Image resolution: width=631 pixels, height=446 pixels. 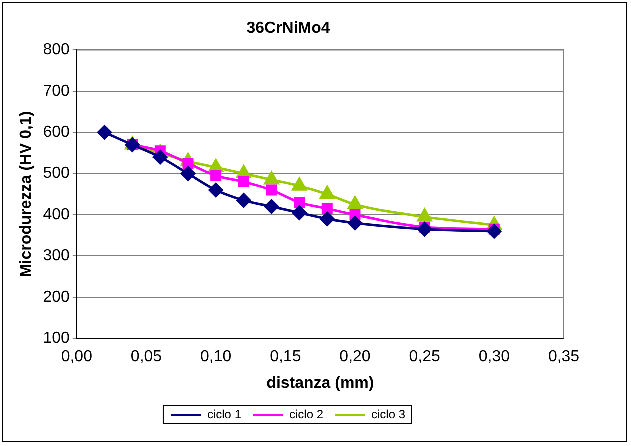 What do you see at coordinates (389, 414) in the screenshot?
I see `legend-label: ciclo 3` at bounding box center [389, 414].